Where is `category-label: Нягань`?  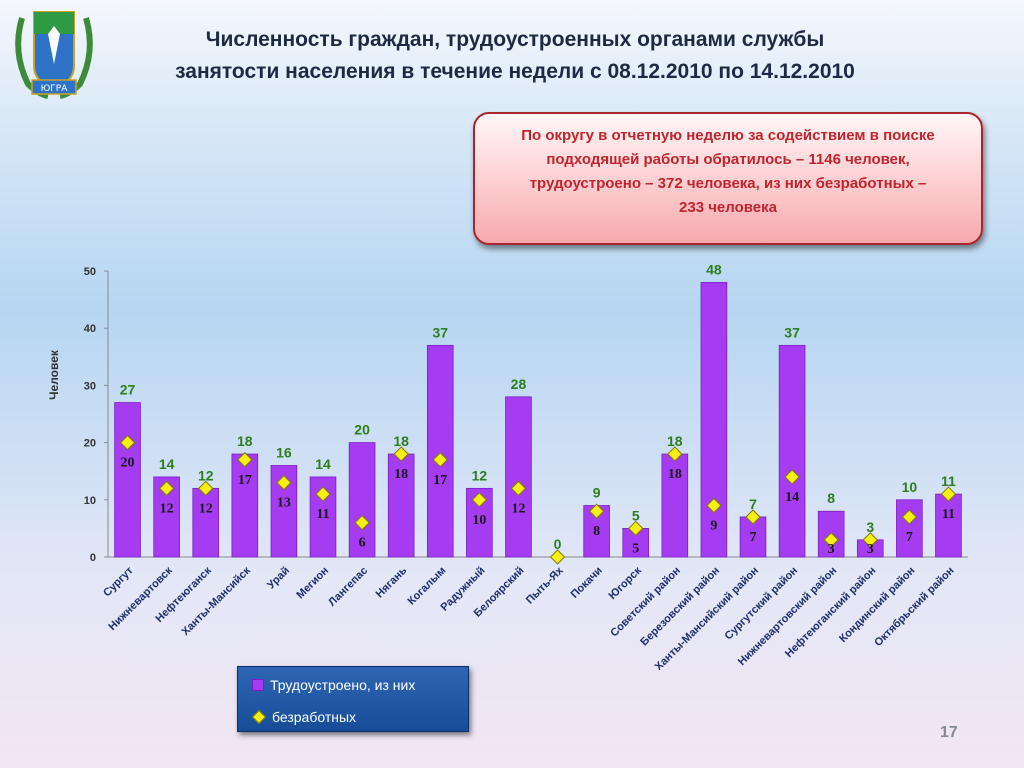
category-label: Нягань is located at coordinates (392, 582).